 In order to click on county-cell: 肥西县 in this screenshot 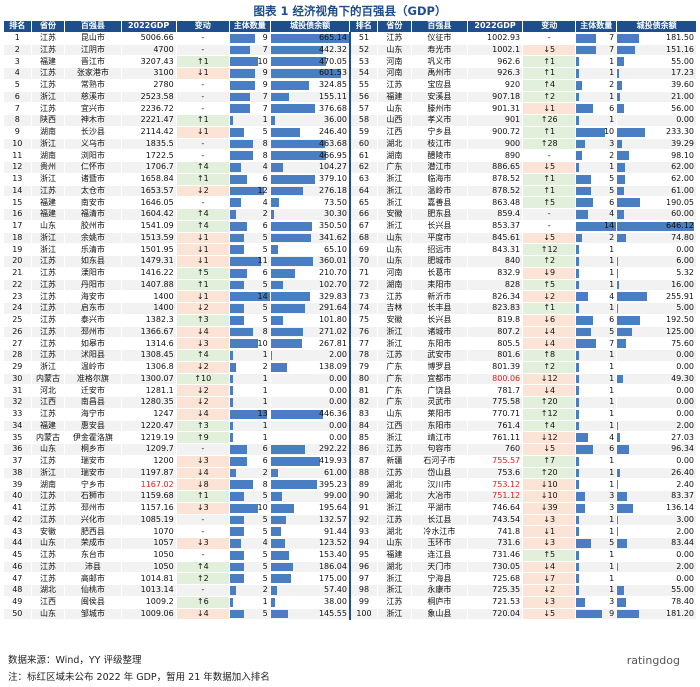, I will do `click(93, 531)`.